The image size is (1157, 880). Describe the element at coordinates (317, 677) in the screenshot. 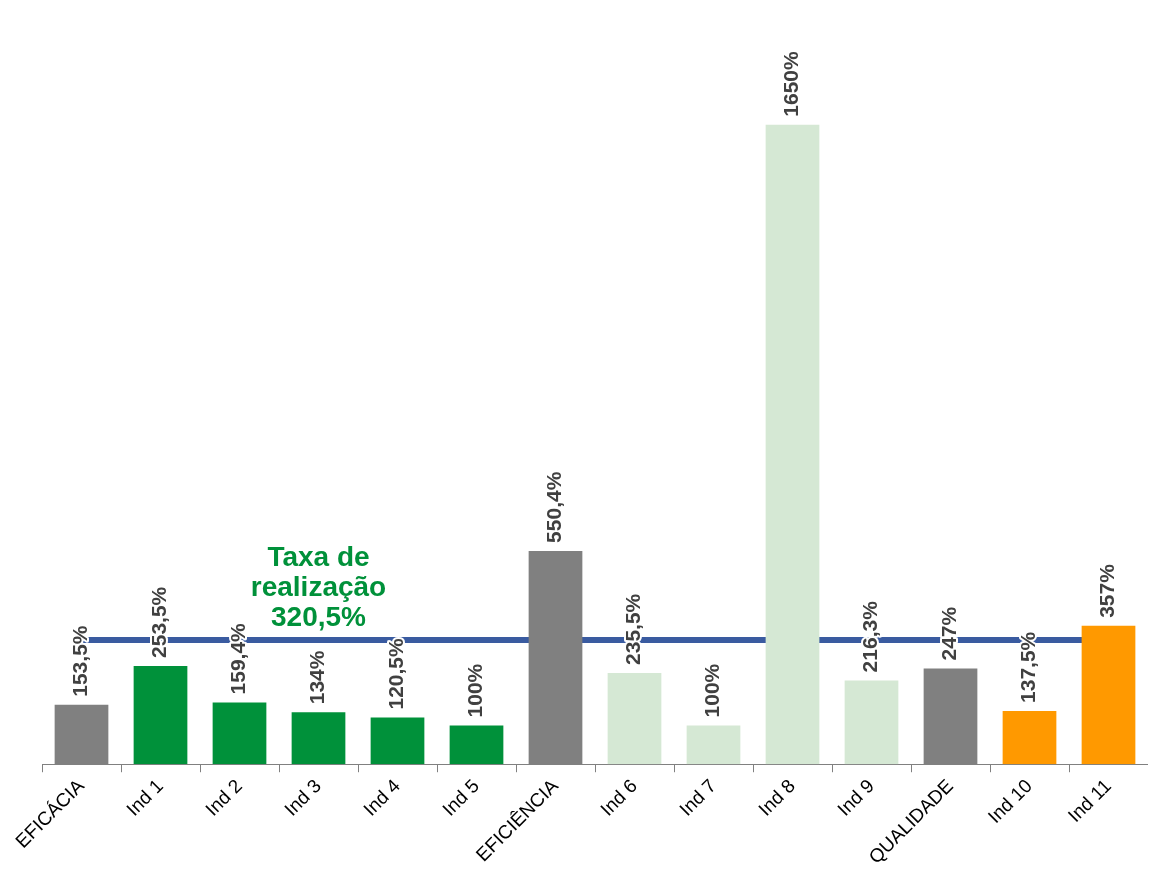

I see `data-label: 134%` at that location.